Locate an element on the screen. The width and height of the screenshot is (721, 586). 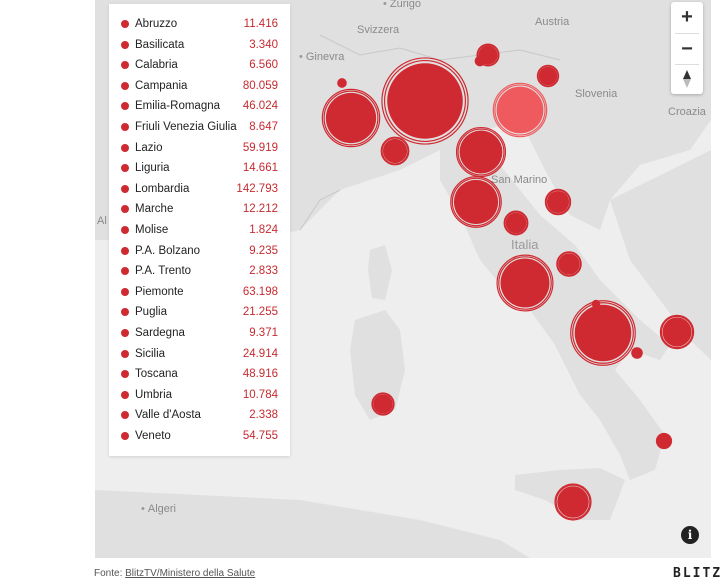
land-balkans is located at coordinates (660, 255).